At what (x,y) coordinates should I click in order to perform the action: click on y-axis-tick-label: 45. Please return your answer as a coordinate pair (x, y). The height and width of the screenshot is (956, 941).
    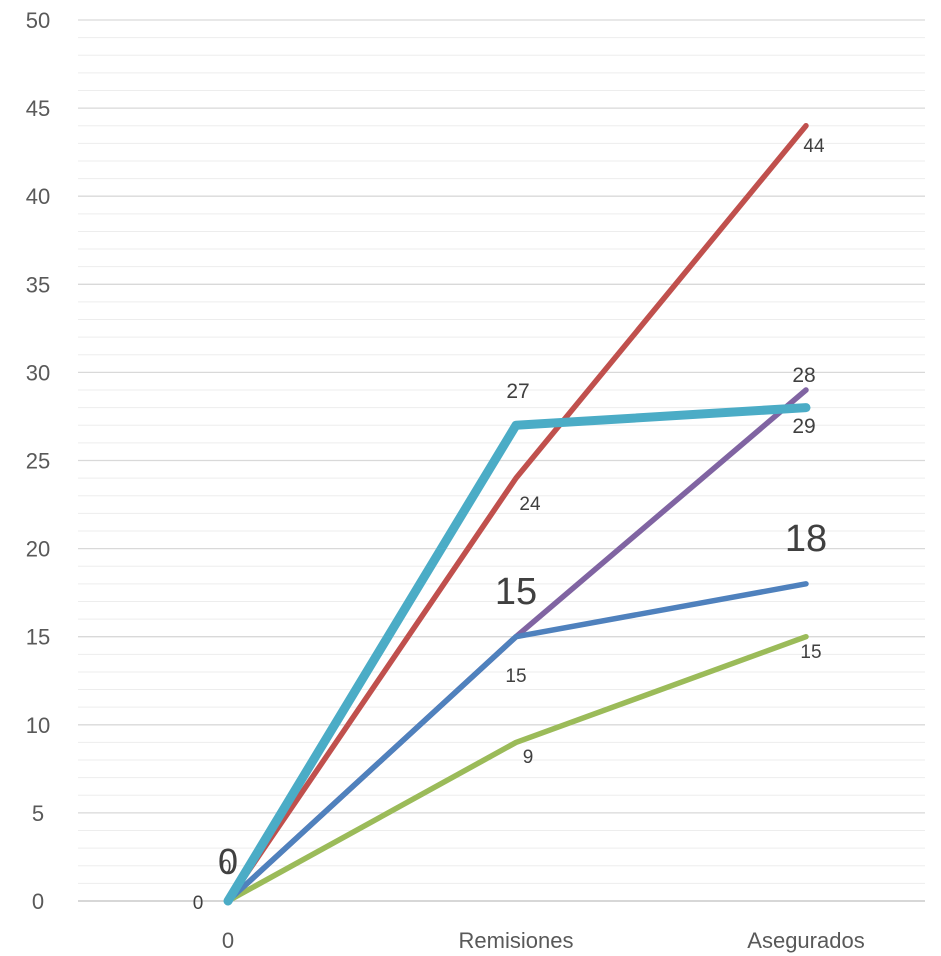
    Looking at the image, I should click on (38, 108).